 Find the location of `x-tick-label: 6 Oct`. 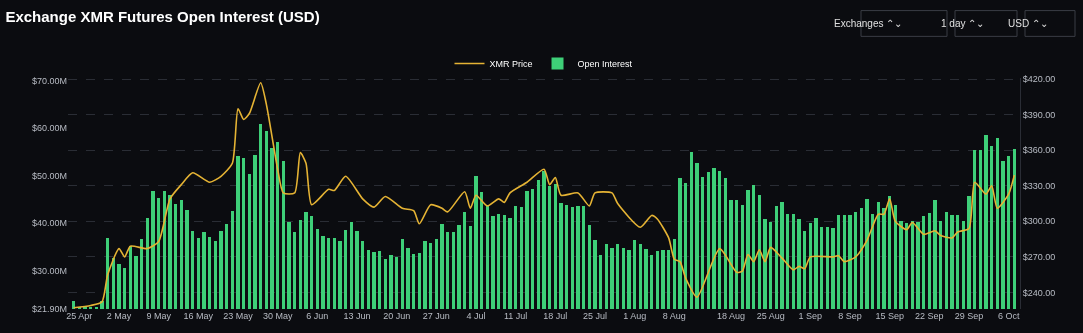

x-tick-label: 6 Oct is located at coordinates (1008, 316).